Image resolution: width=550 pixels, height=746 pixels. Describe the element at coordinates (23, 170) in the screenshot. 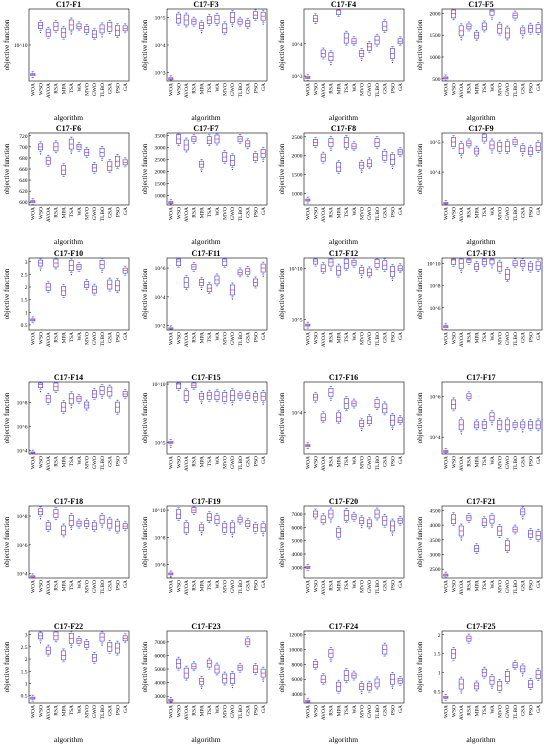

I see `y-tick-label: 660` at that location.